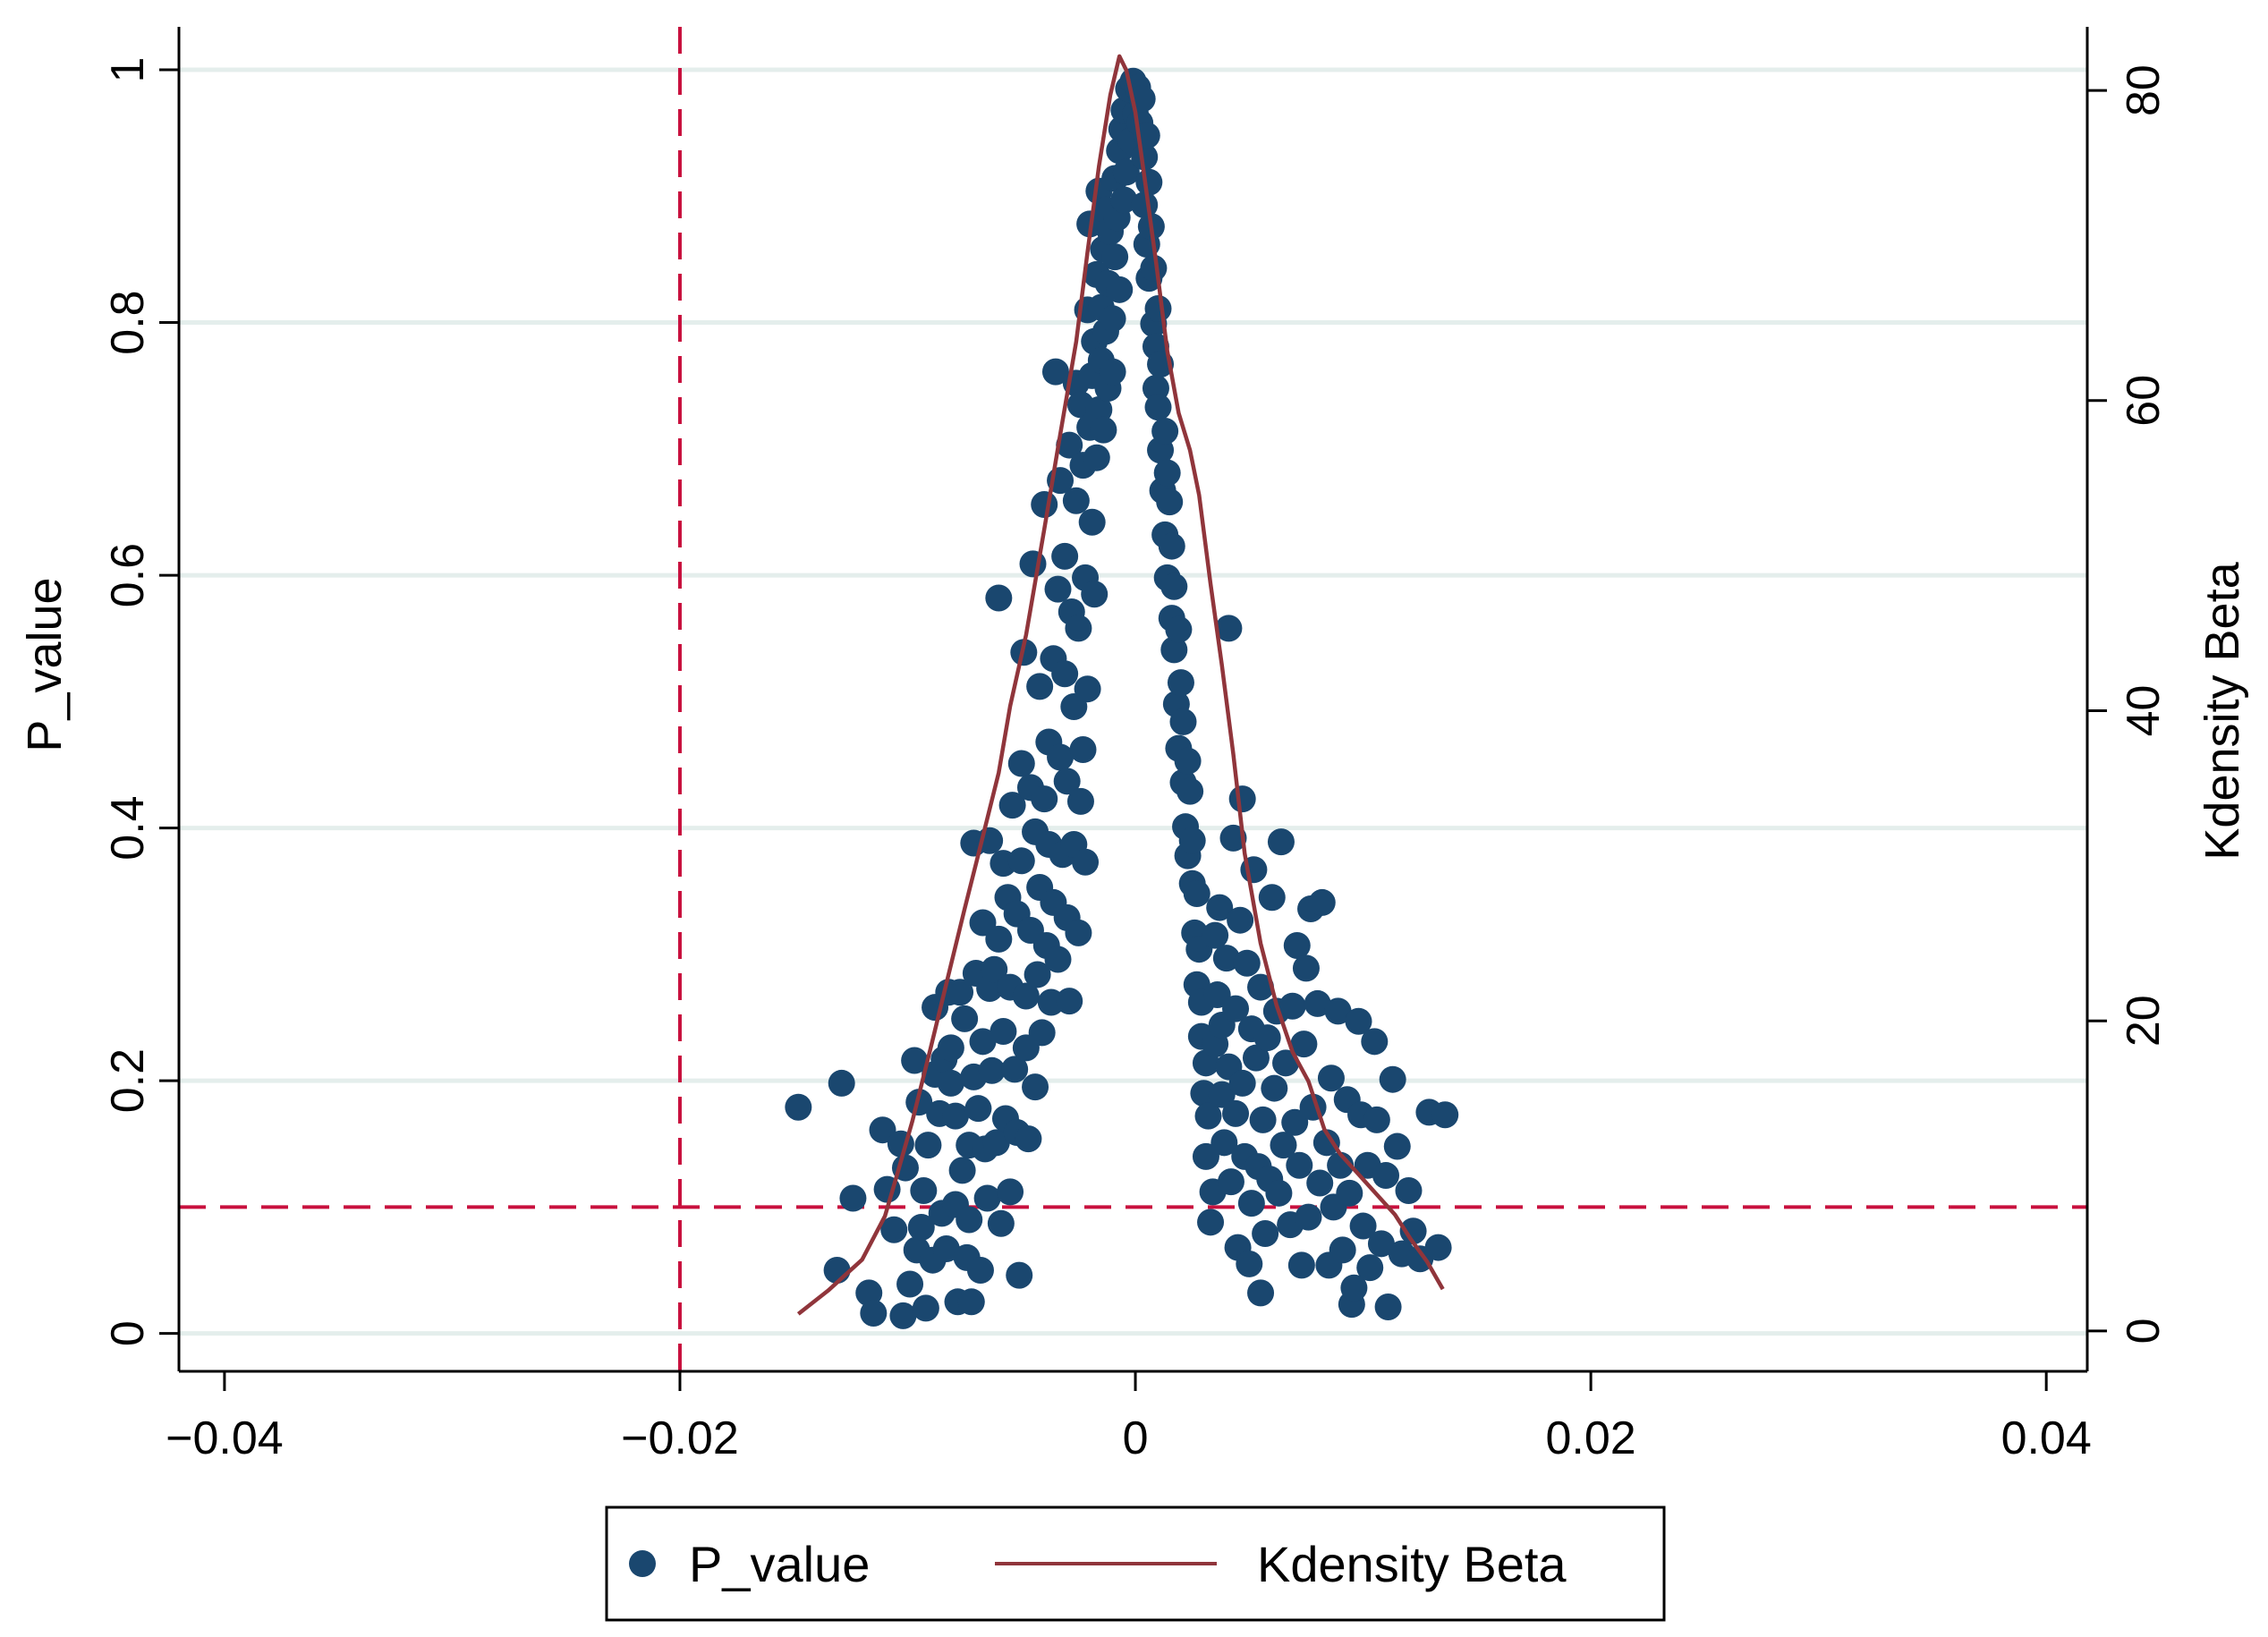 The image size is (2268, 1637). I want to click on y-axis-title: P_value, so click(45, 664).